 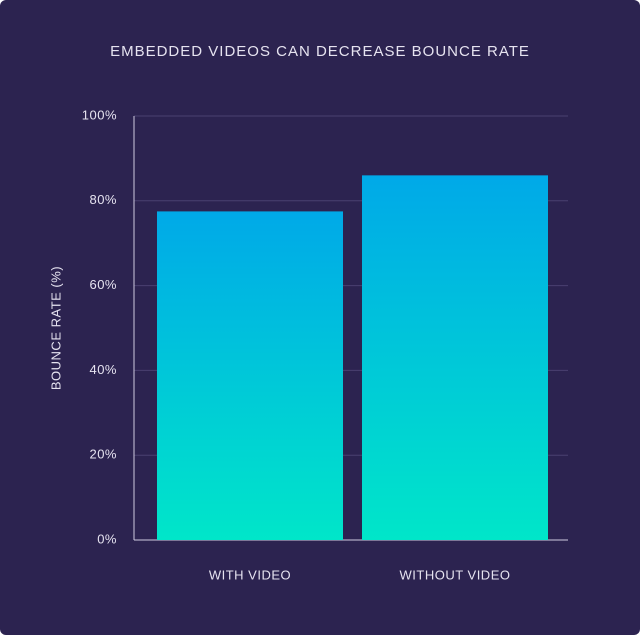 What do you see at coordinates (103, 284) in the screenshot?
I see `y-tick-label: 60%` at bounding box center [103, 284].